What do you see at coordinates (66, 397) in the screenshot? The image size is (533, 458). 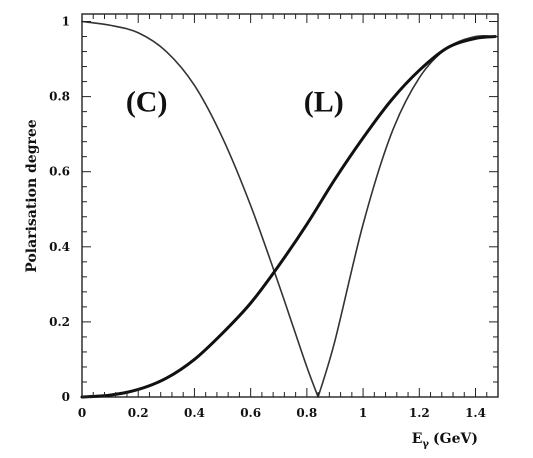 I see `y-tick-label: 0` at bounding box center [66, 397].